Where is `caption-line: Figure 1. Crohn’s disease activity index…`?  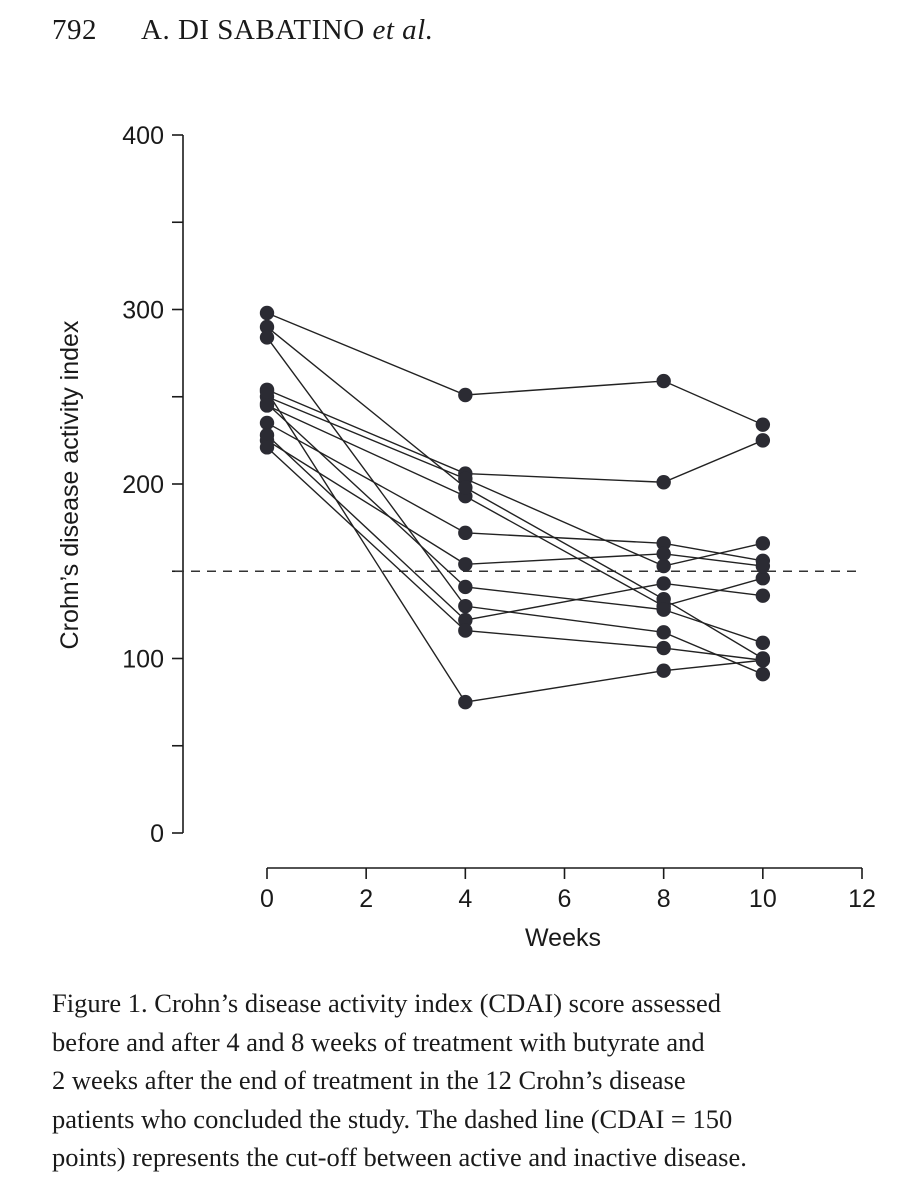
caption-line: Figure 1. Crohn’s disease activity index… is located at coordinates (386, 1003).